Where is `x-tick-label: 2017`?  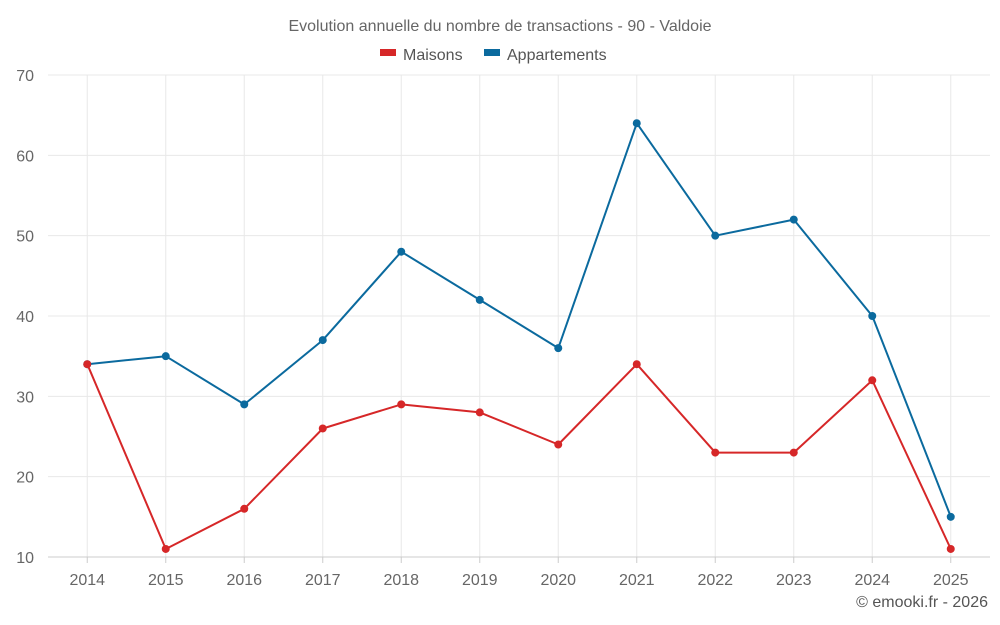 x-tick-label: 2017 is located at coordinates (323, 580).